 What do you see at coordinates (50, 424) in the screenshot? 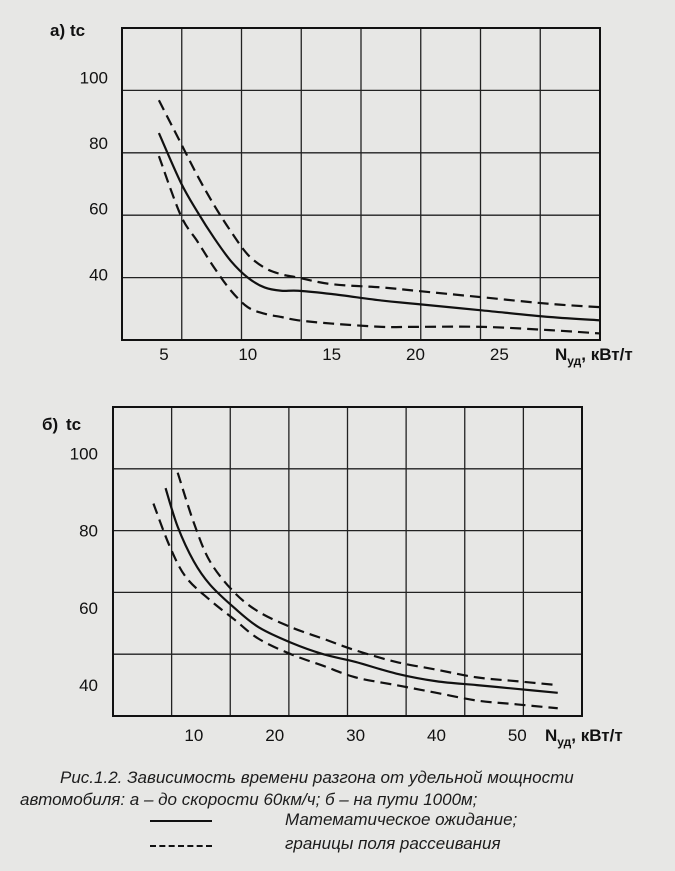
I see `panel-label: б)` at bounding box center [50, 424].